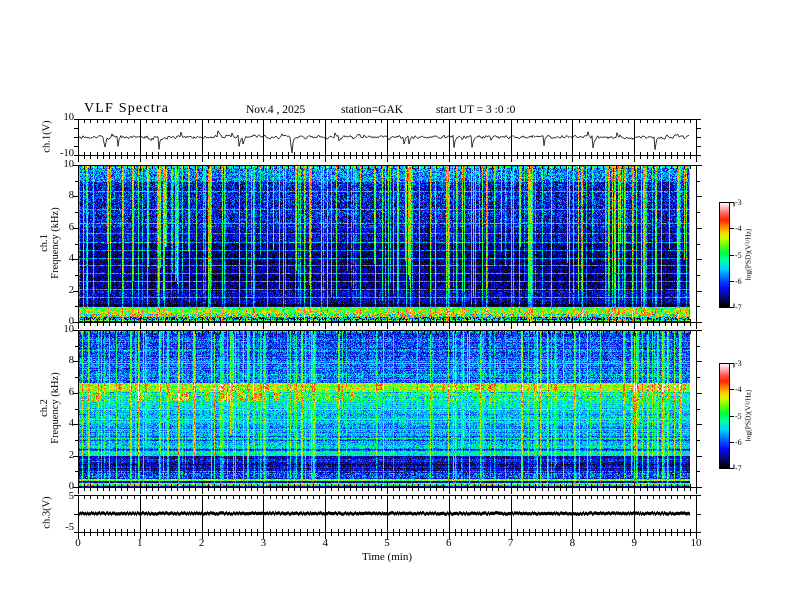  Describe the element at coordinates (748, 415) in the screenshot. I see `colorbar2-label: log(PSD)(V²/Hz)` at that location.